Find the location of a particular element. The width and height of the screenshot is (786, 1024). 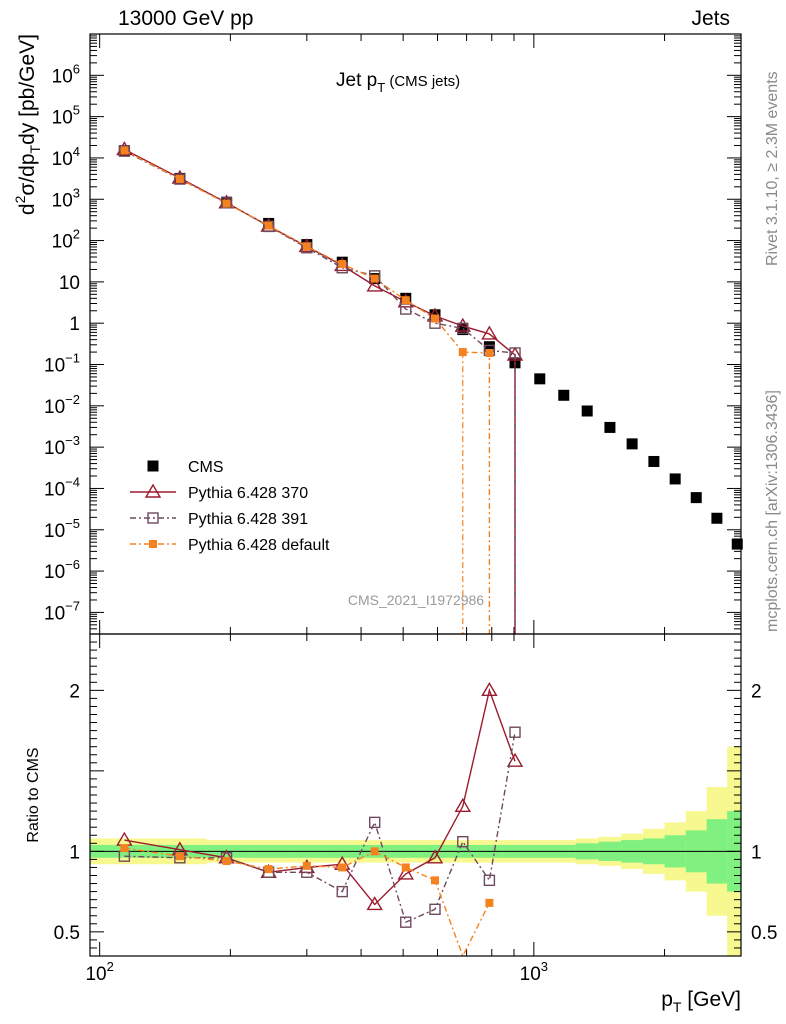

ratio-y-tick-label-right: 1 is located at coordinates (756, 852).